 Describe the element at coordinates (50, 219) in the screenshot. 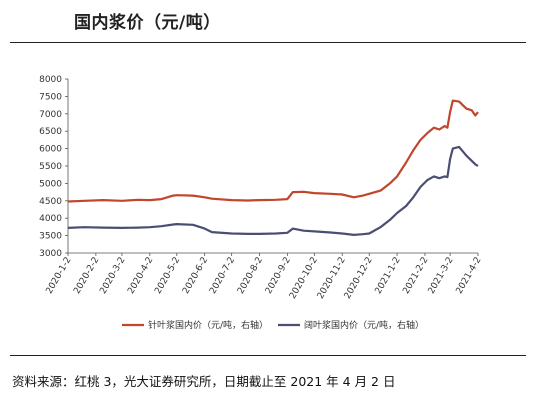

I see `y-tick-label: 4000` at that location.